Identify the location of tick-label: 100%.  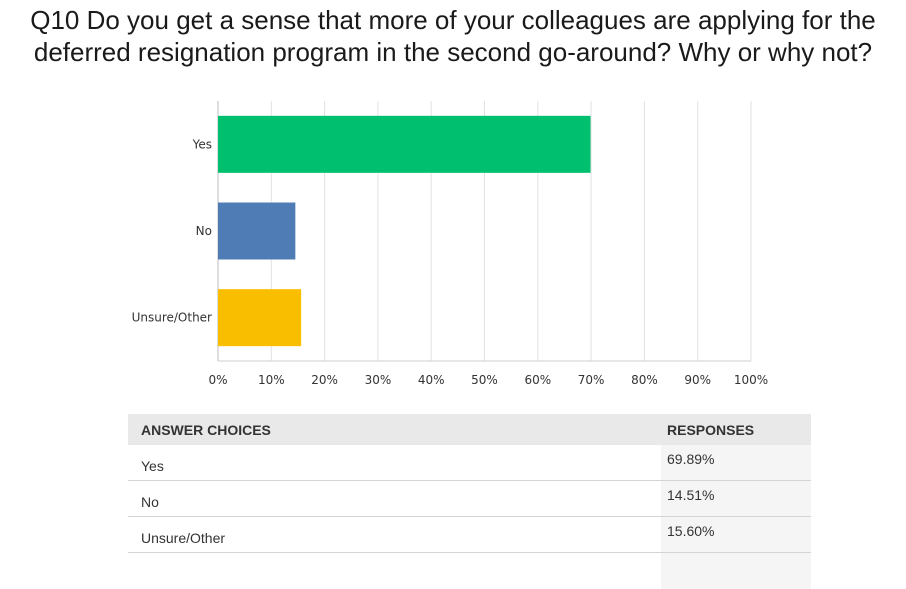
(751, 380).